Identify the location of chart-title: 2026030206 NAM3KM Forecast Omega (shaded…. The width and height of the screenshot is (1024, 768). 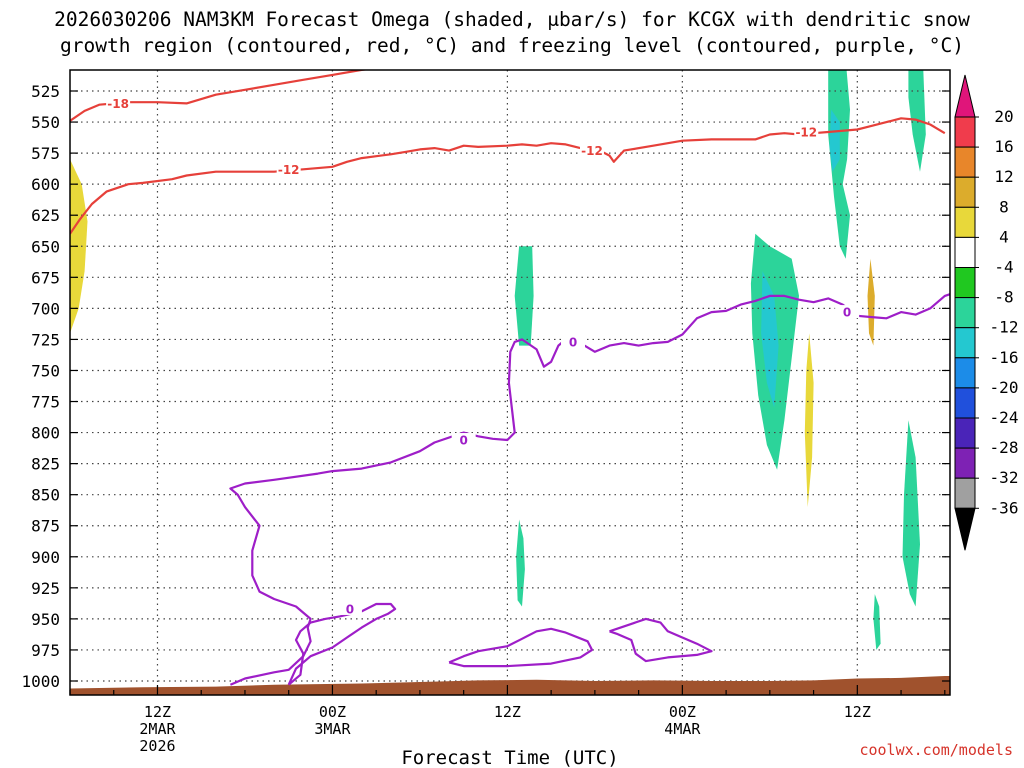
(512, 32).